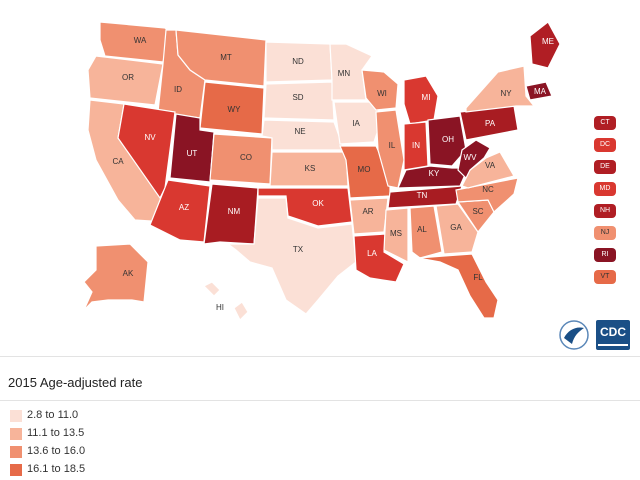 The image size is (640, 480). I want to click on state-label-ny: NY, so click(506, 93).